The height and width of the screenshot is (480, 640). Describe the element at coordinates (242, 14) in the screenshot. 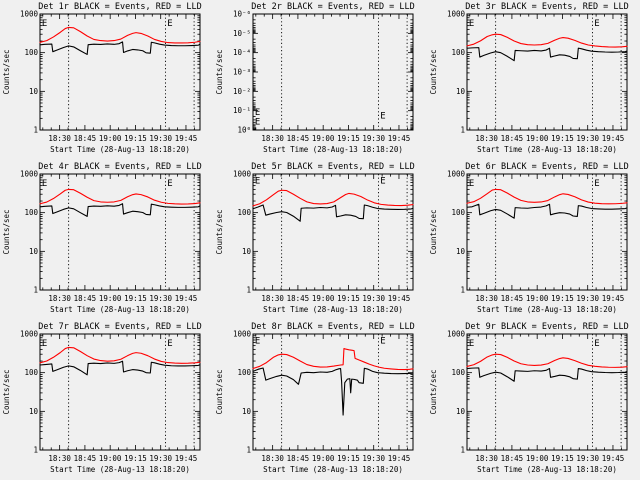

I see `y-tick-label: 10⁻⁶` at that location.